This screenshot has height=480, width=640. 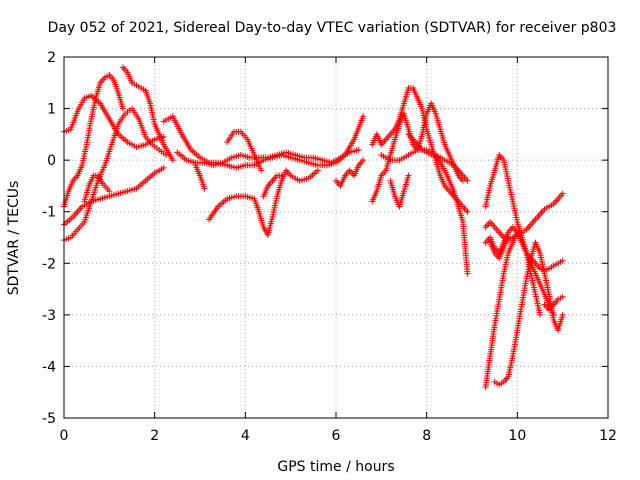 I want to click on y-tick-label: -2, so click(x=49, y=264).